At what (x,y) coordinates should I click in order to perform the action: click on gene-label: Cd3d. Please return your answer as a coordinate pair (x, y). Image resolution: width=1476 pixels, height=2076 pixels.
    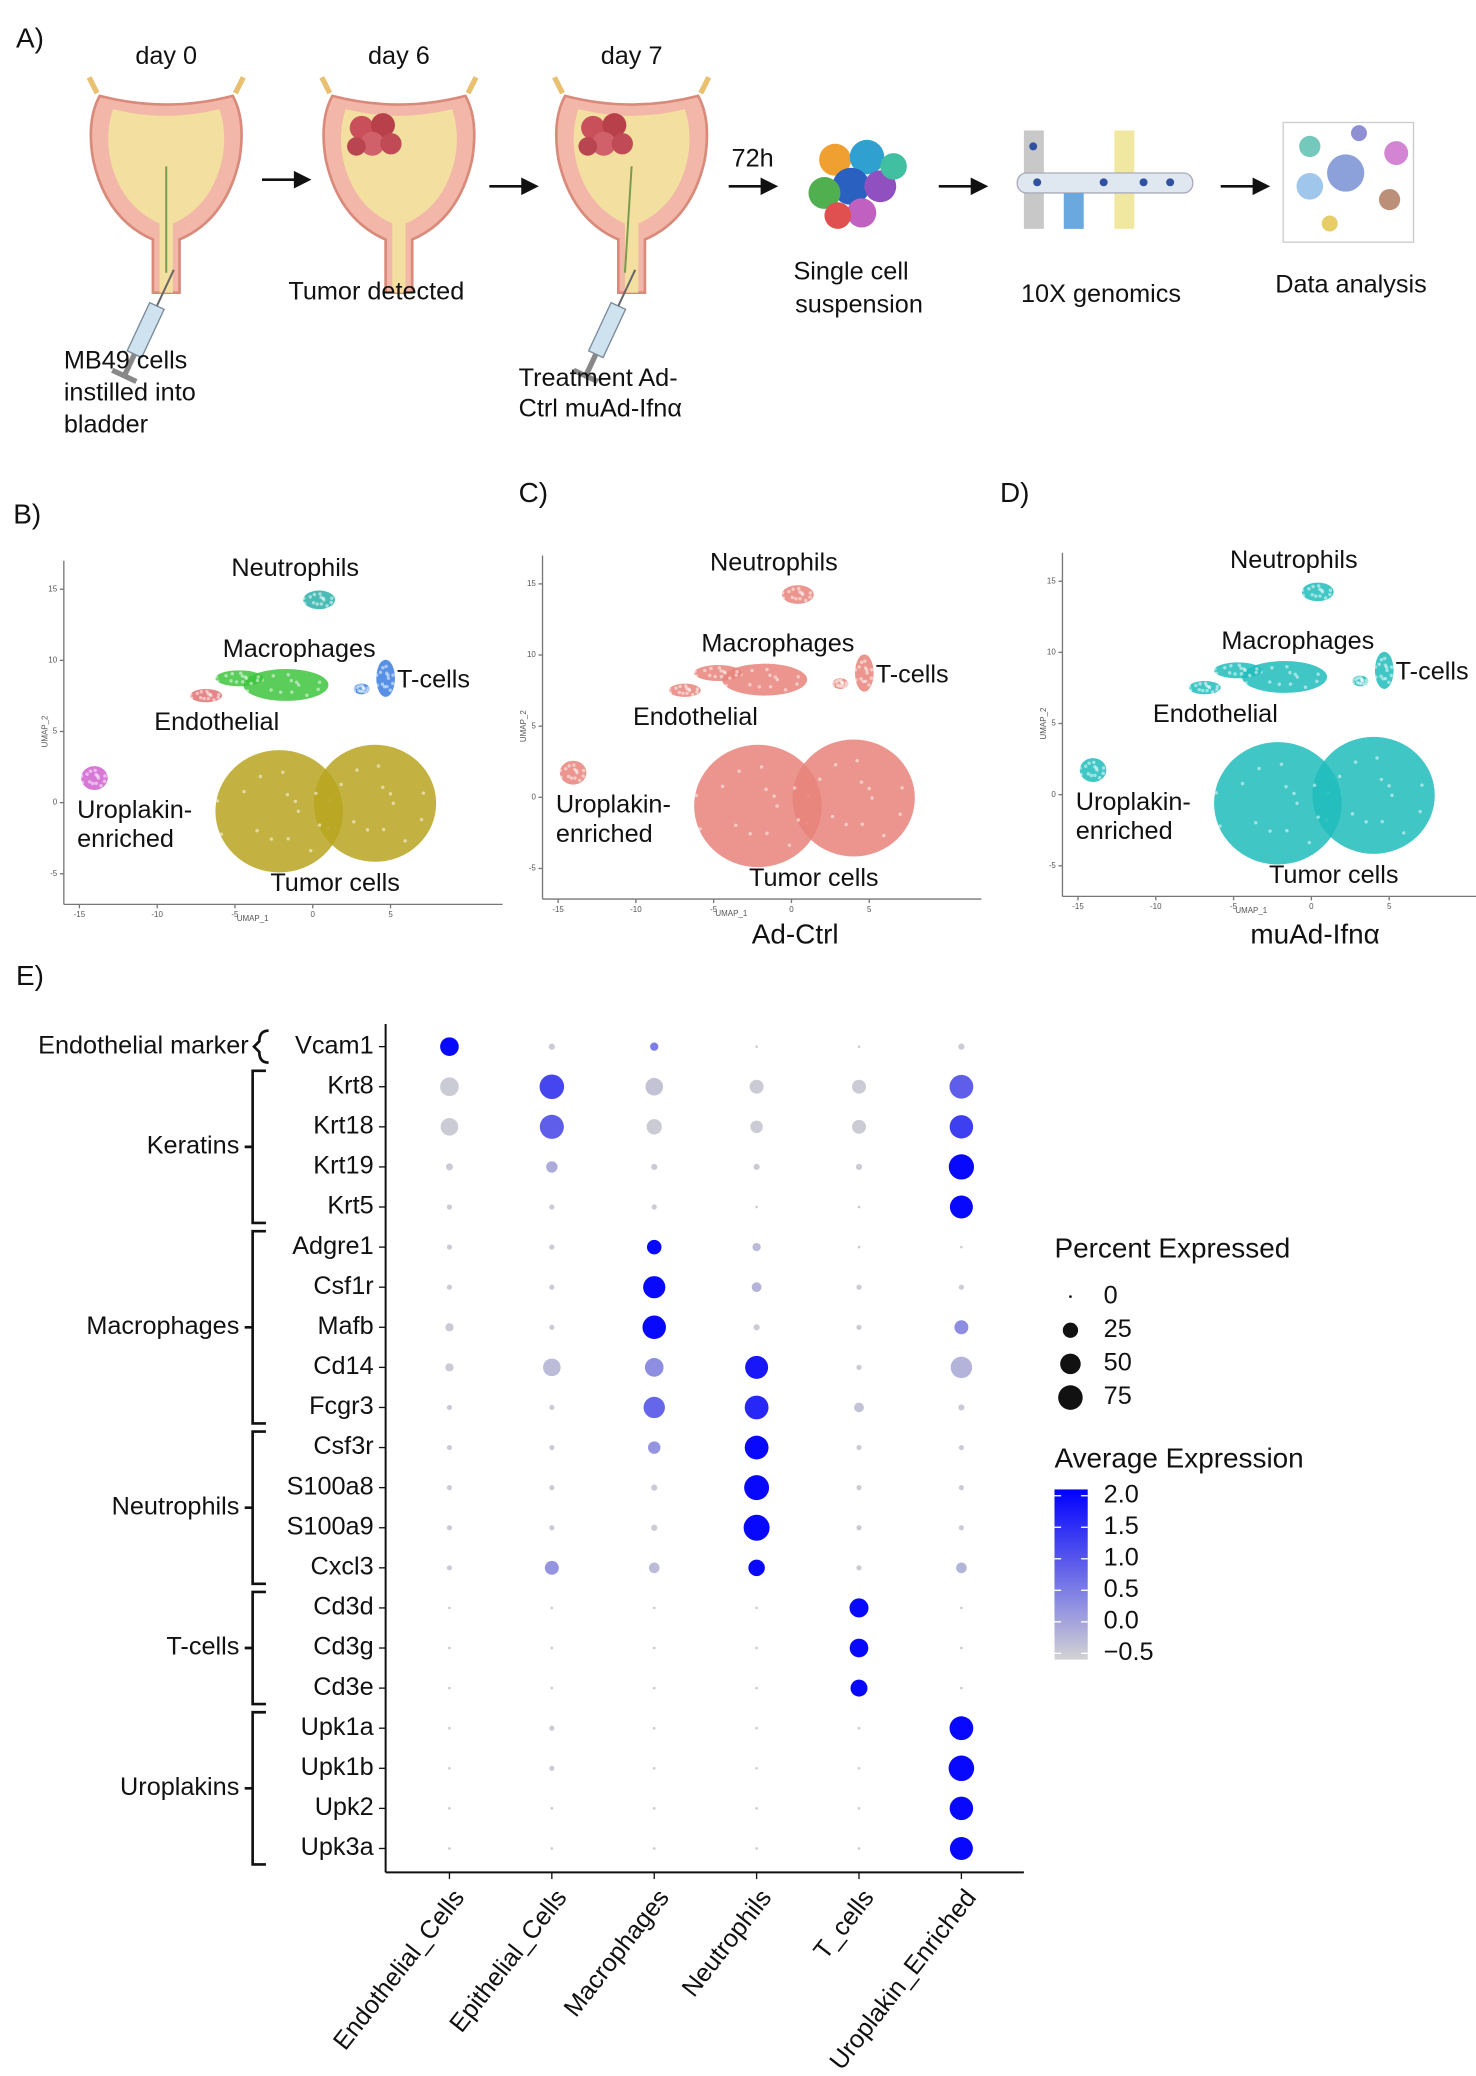
    Looking at the image, I should click on (343, 1607).